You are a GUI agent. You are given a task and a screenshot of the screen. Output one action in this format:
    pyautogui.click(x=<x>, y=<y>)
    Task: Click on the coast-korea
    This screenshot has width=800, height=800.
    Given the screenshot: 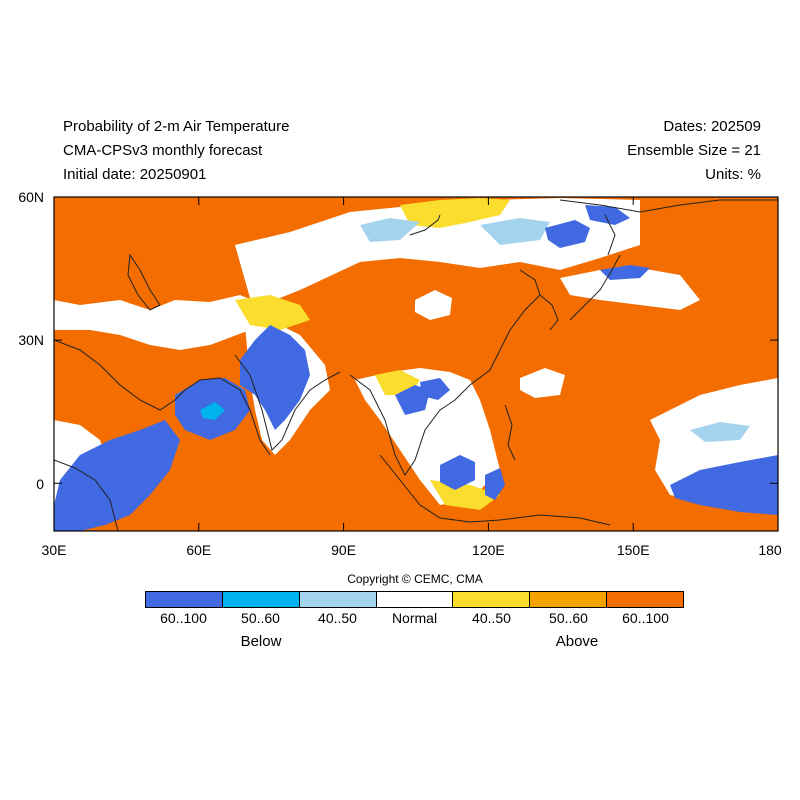 What is the action you would take?
    pyautogui.click(x=549, y=312)
    